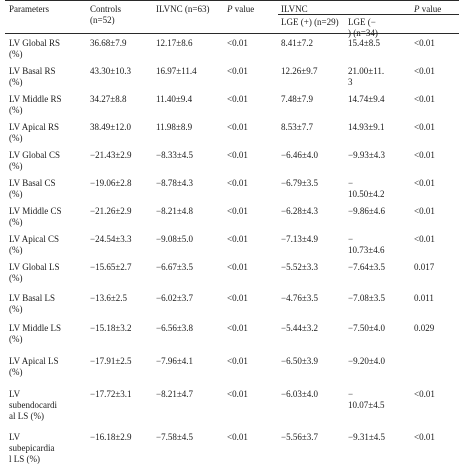 The width and height of the screenshot is (464, 475). What do you see at coordinates (111, 437) in the screenshot?
I see `cell-controls: −16.18±2.9` at bounding box center [111, 437].